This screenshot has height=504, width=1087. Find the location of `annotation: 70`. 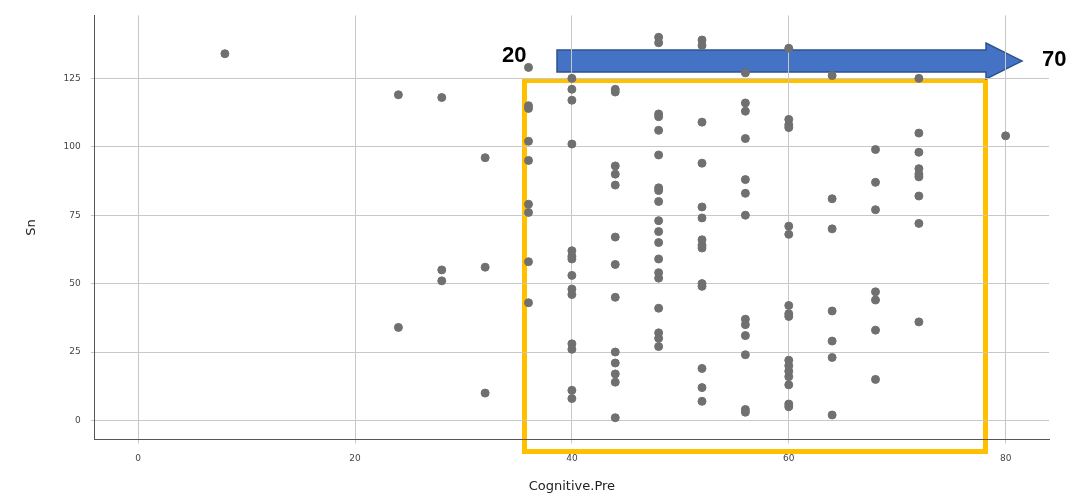

annotation: 70 is located at coordinates (1054, 59).